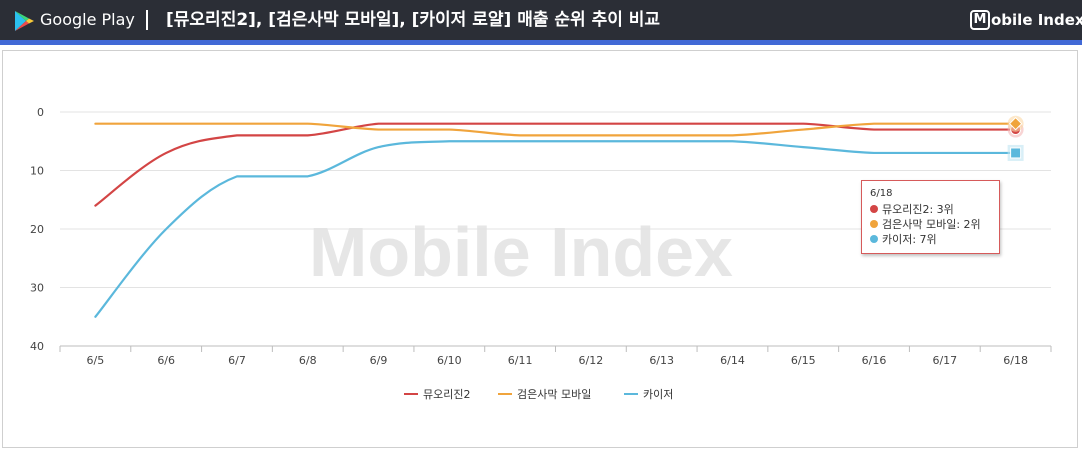 The height and width of the screenshot is (452, 1082). I want to click on y-tick-label: 40, so click(37, 346).